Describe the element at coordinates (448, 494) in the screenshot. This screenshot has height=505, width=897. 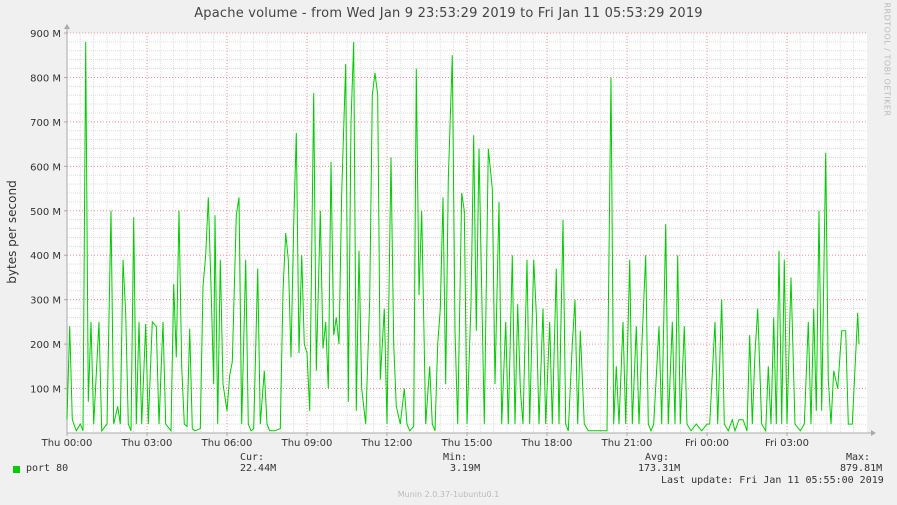
I see `footer-version: Munin 2.0.37-1ubuntu0.1` at that location.